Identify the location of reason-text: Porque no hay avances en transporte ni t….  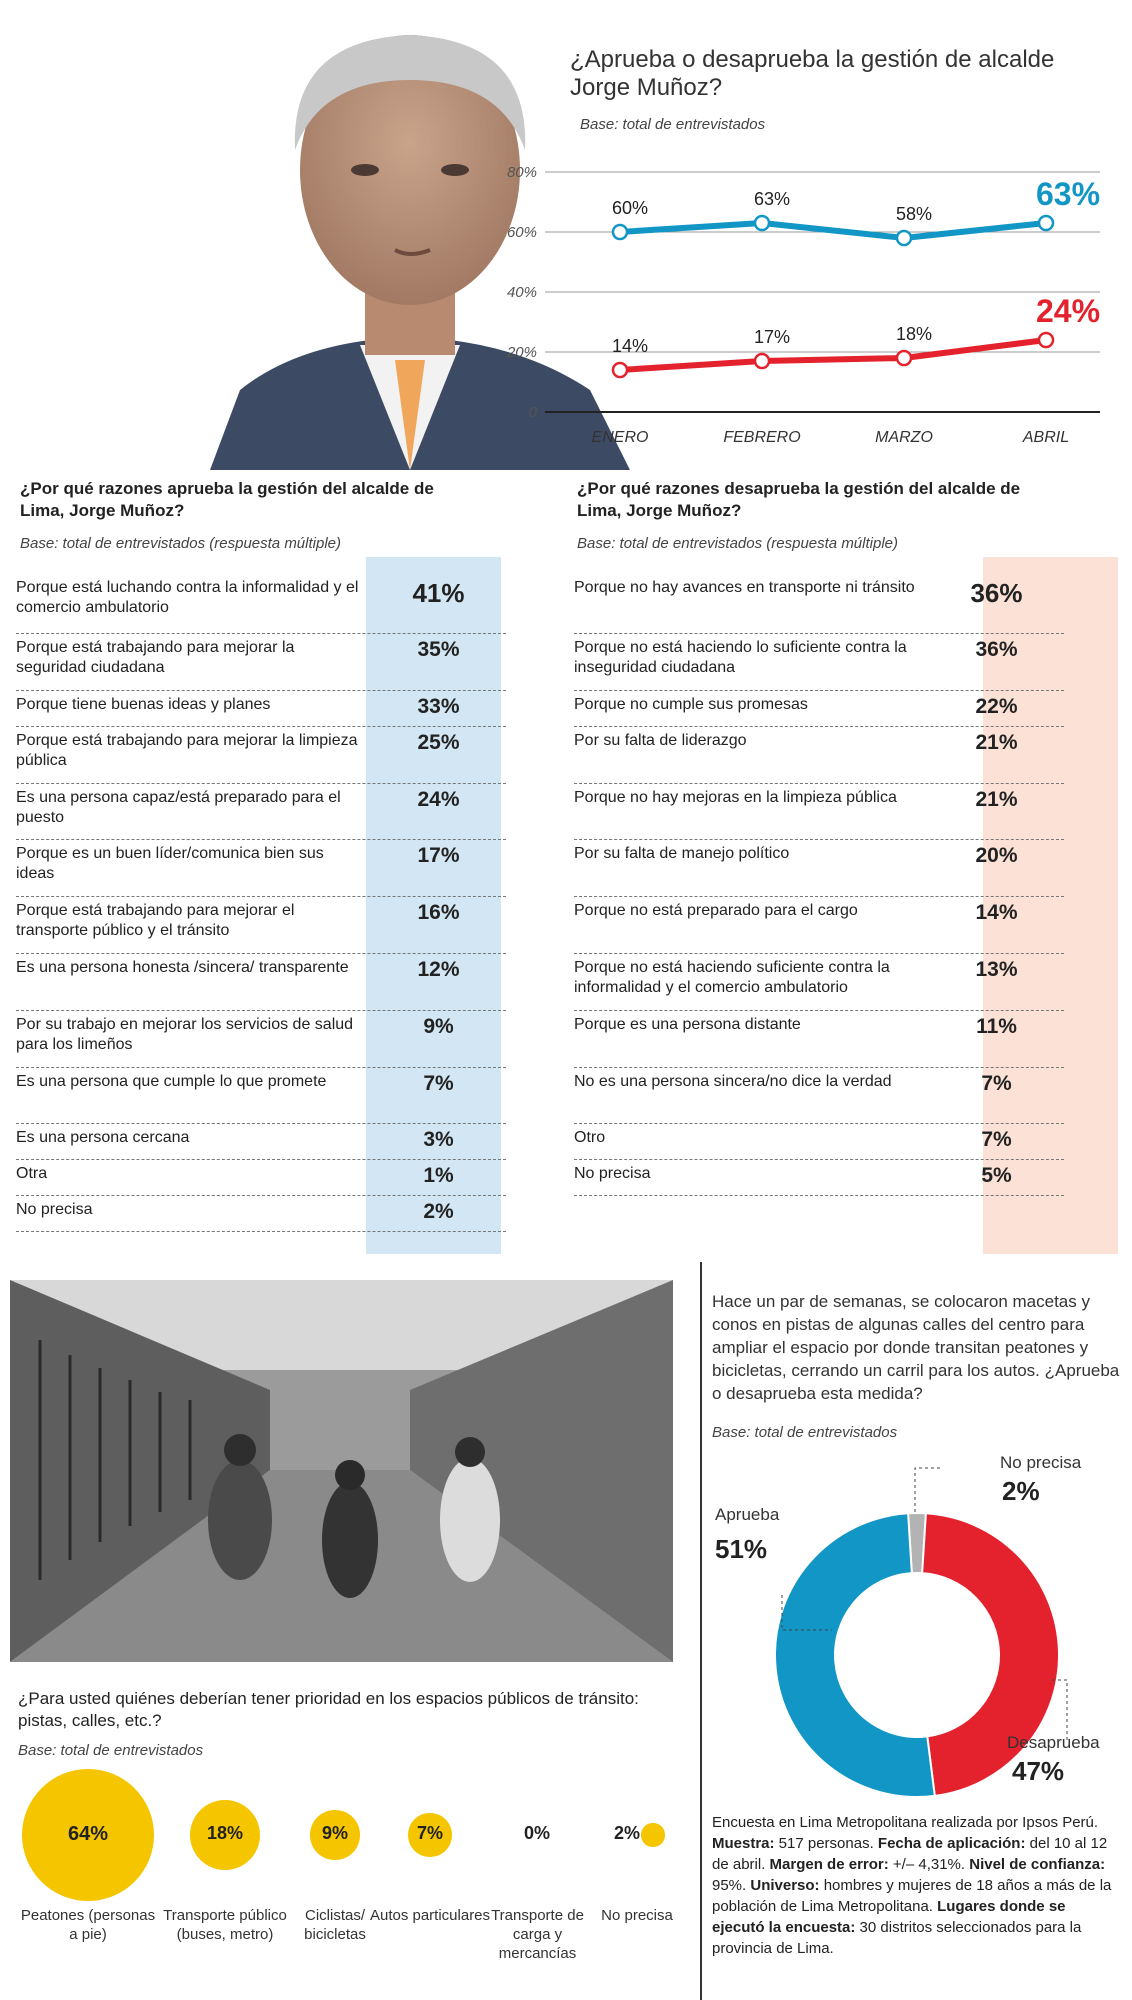
(744, 587).